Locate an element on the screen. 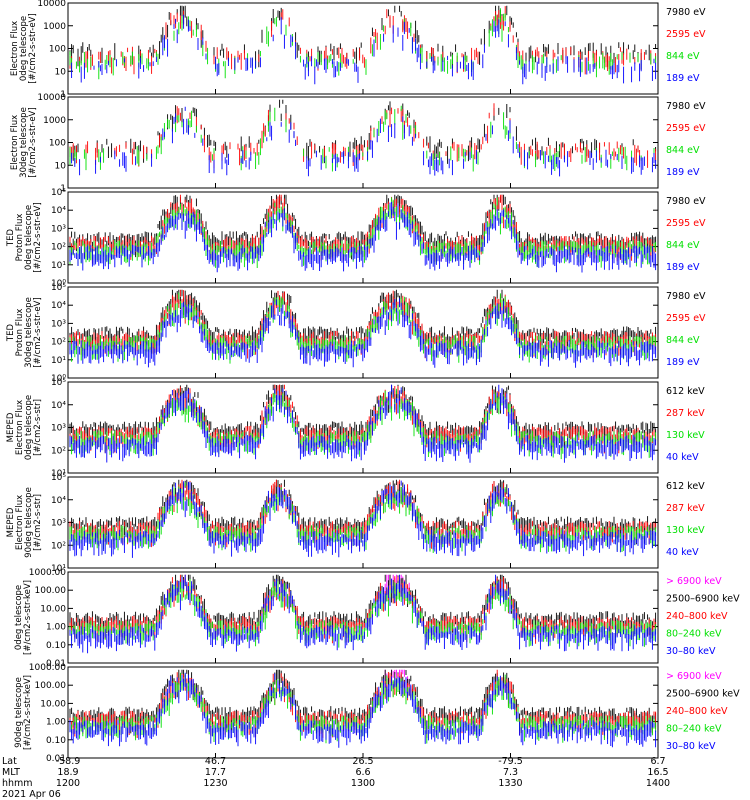  y-tick-label: 0.10 is located at coordinates (56, 646).